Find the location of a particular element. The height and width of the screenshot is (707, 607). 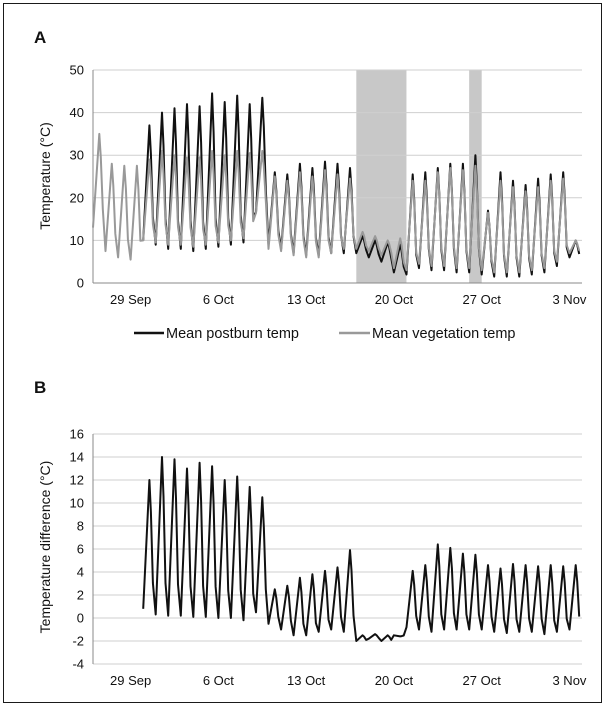

y-tick-label: 16 is located at coordinates (77, 434).